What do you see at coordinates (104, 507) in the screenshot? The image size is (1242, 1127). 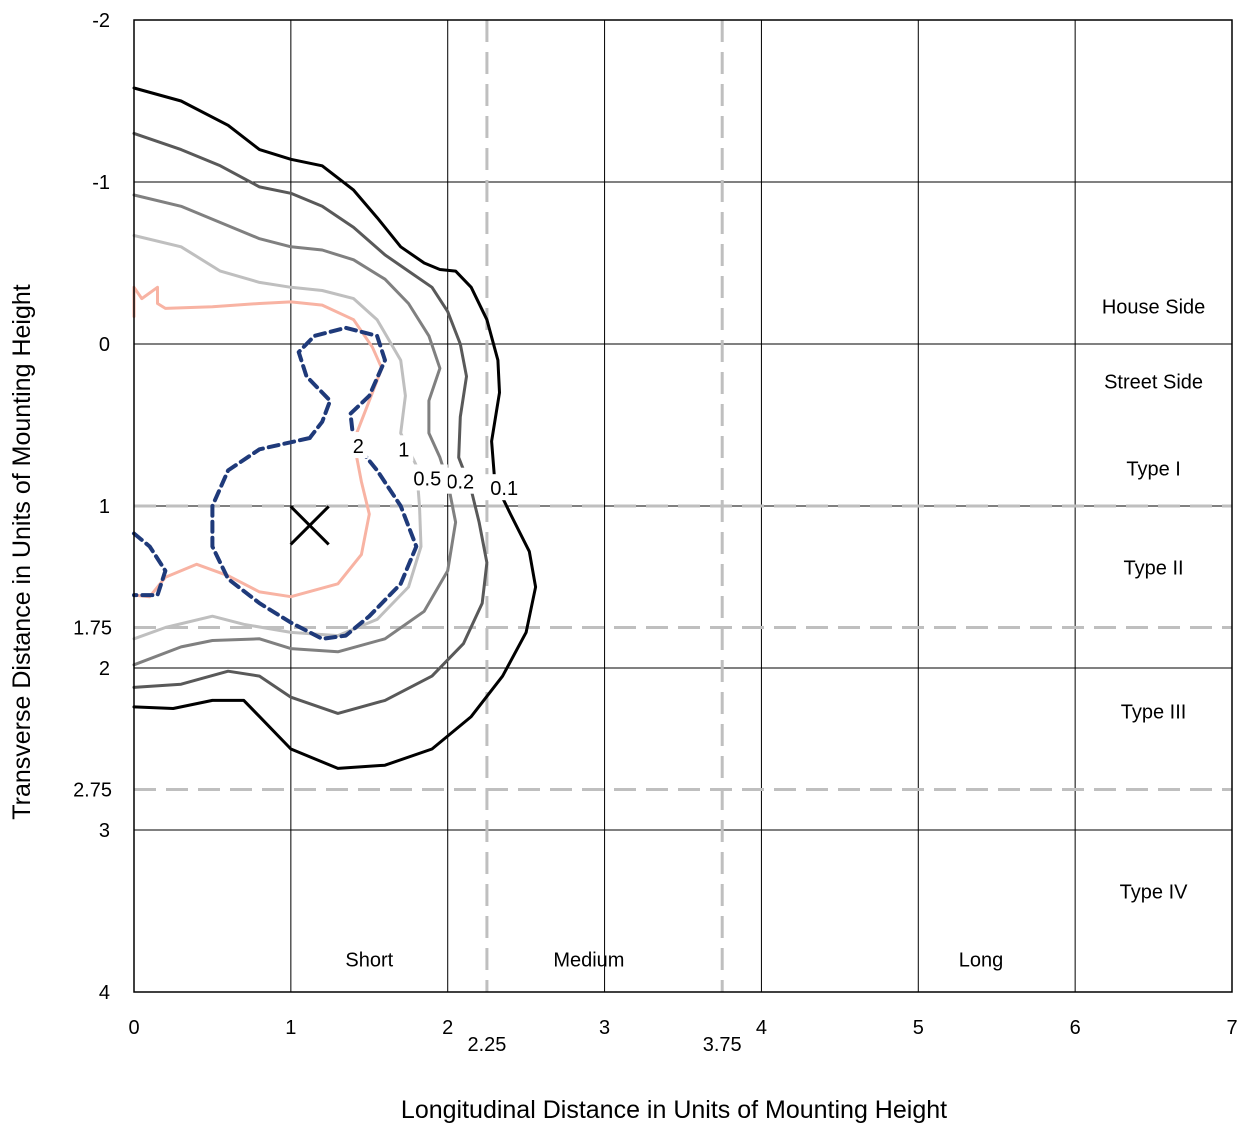 I see `y-tick-label: 1` at bounding box center [104, 507].